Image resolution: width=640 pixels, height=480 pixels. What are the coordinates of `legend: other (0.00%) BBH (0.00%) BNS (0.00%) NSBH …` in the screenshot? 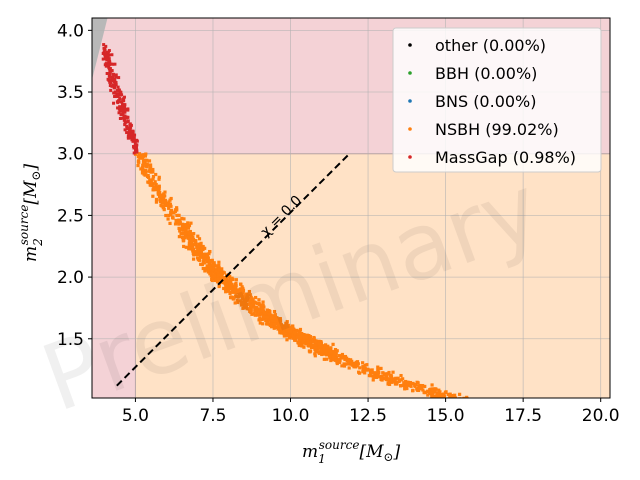 It's located at (497, 100).